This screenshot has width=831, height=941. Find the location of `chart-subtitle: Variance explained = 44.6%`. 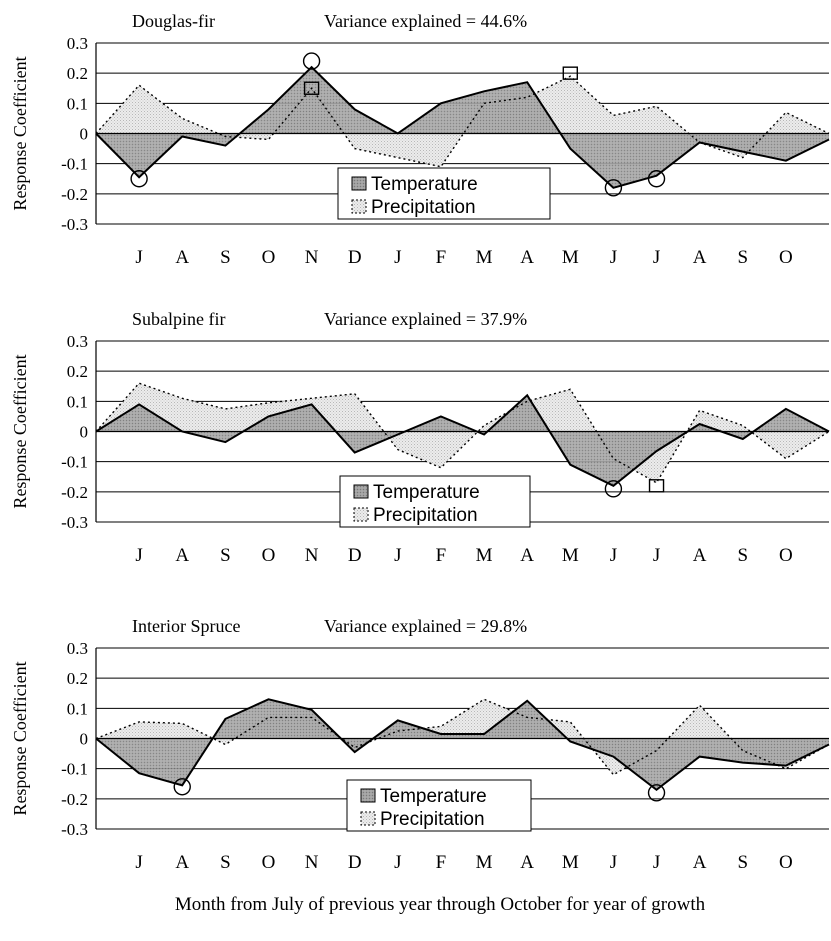

chart-subtitle: Variance explained = 44.6% is located at coordinates (425, 21).